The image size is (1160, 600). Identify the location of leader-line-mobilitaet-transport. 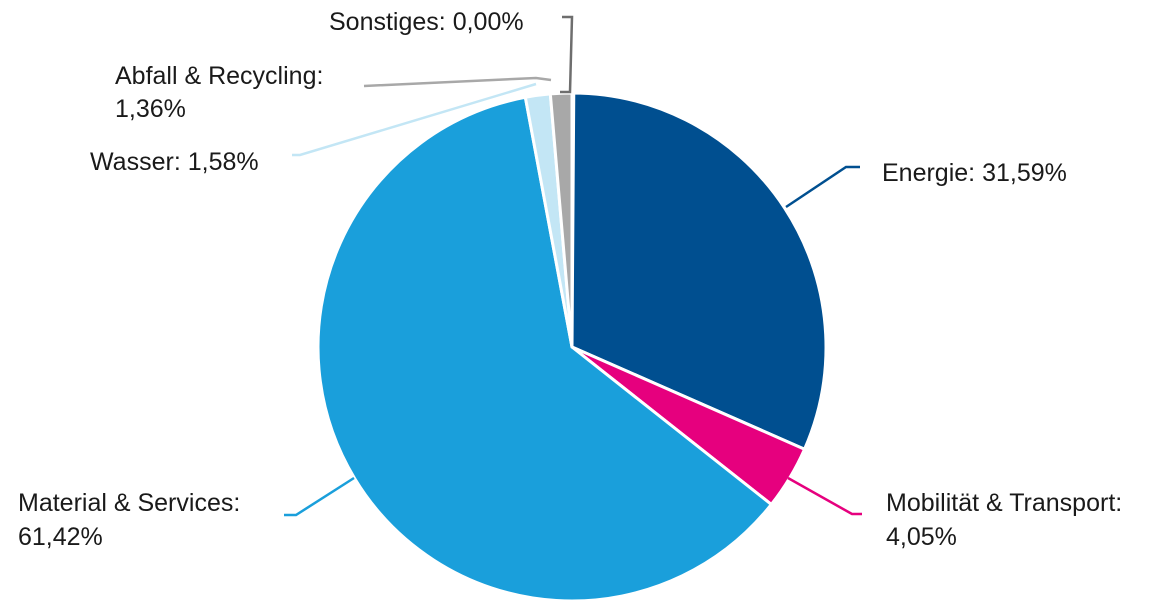
(824, 496).